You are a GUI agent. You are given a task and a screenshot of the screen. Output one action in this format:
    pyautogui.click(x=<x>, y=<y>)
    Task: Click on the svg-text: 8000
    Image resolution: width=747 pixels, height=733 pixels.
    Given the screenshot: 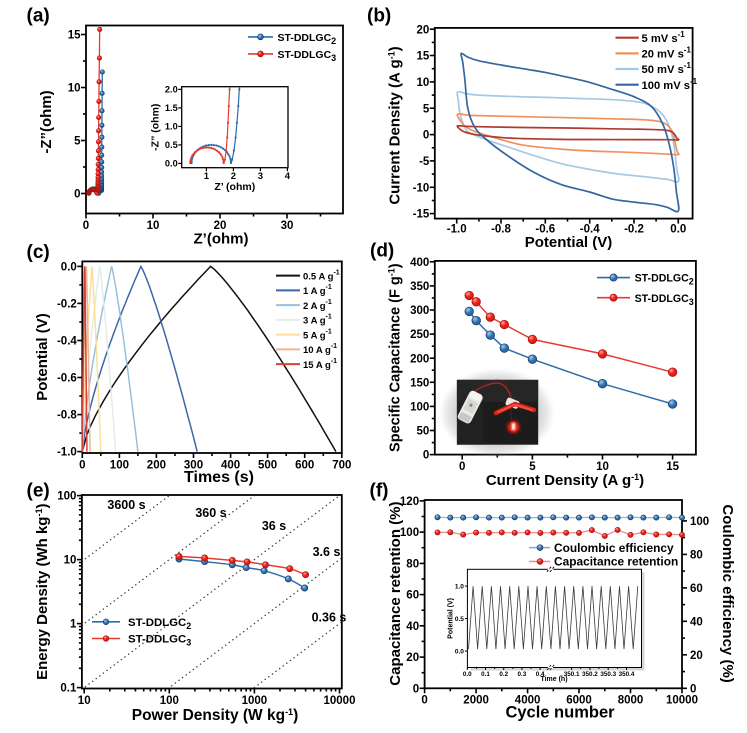 What is the action you would take?
    pyautogui.click(x=631, y=700)
    